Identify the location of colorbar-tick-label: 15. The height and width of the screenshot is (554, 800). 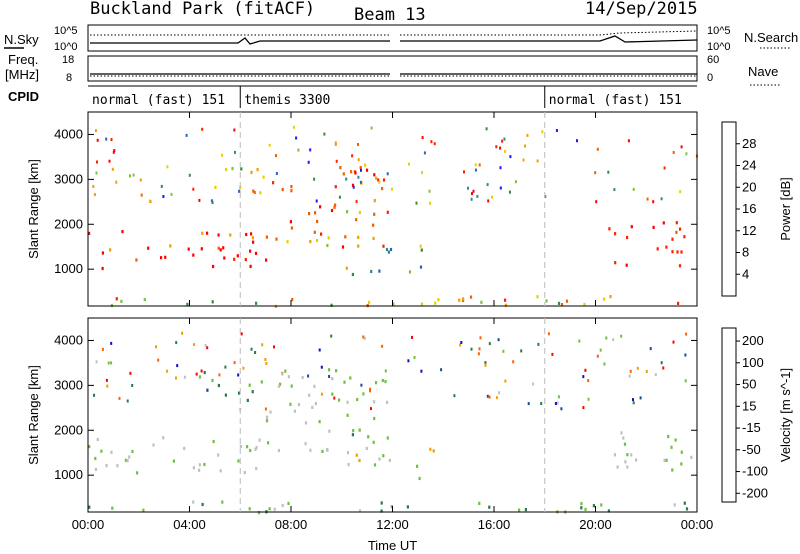
(749, 405).